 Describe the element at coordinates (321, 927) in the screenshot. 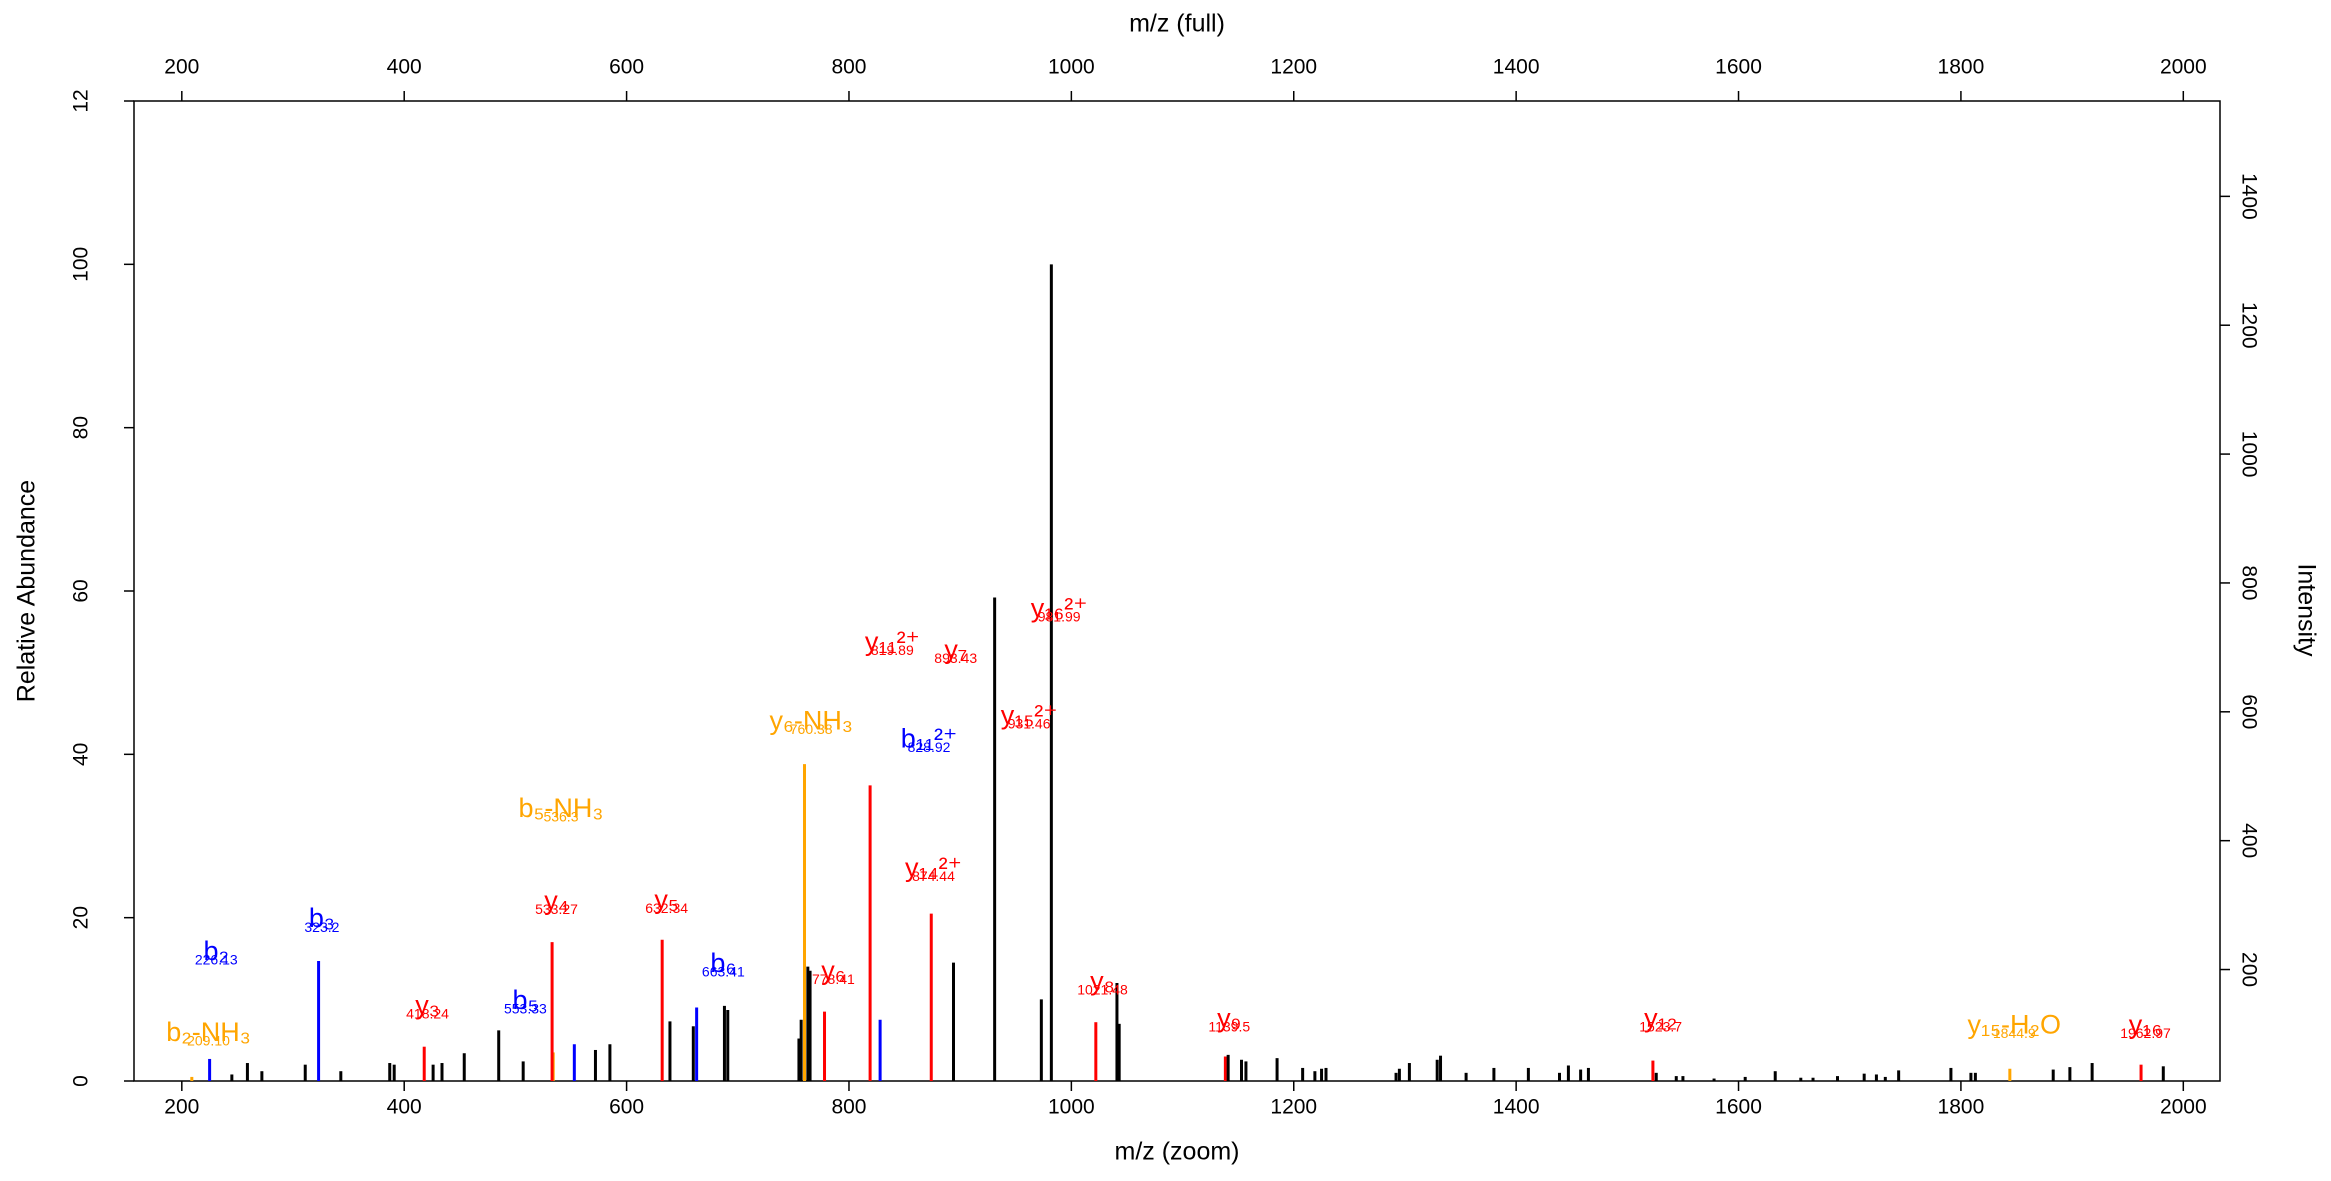

I see `ion-mz-label: 323.2` at that location.